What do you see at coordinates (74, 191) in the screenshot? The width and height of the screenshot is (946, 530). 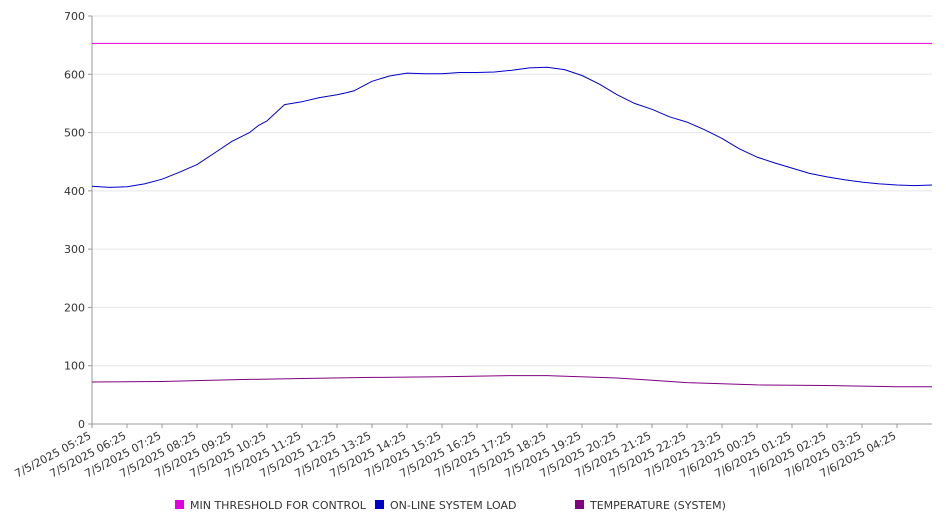 I see `y-tick-label: 400` at bounding box center [74, 191].